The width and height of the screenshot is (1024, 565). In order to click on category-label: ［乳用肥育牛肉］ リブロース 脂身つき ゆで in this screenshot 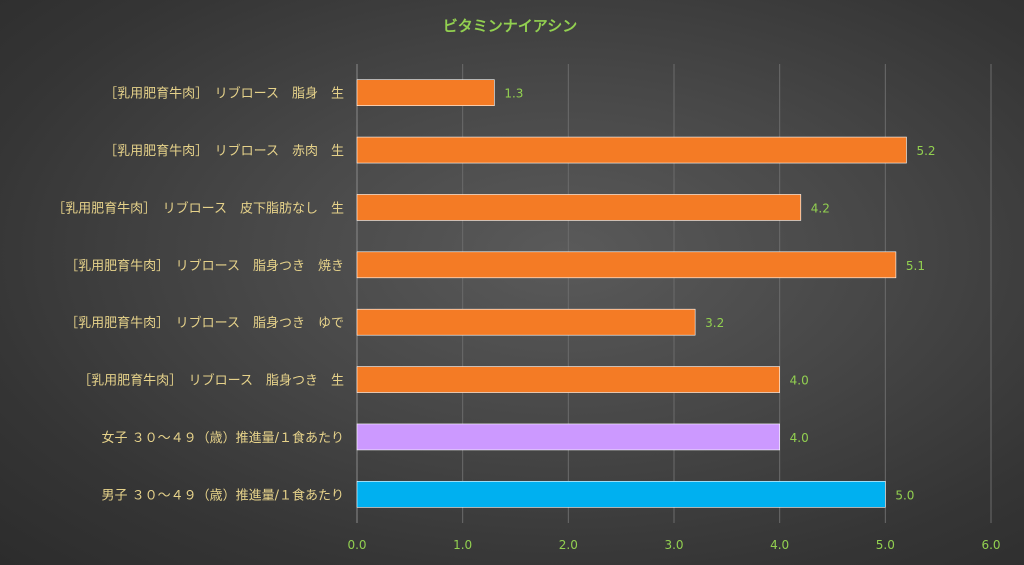, I will do `click(204, 323)`.